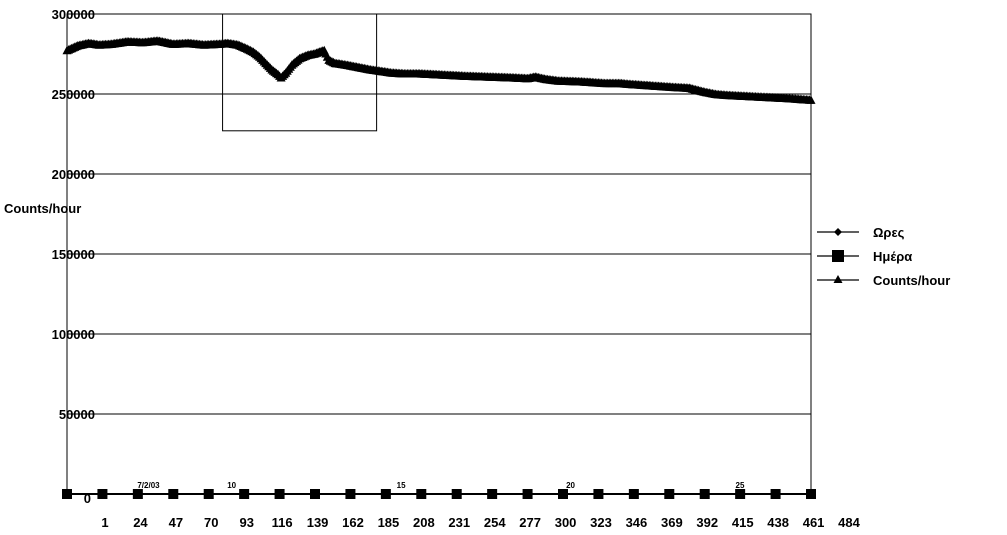 The width and height of the screenshot is (1007, 535). I want to click on x-tick-label: 93, so click(246, 522).